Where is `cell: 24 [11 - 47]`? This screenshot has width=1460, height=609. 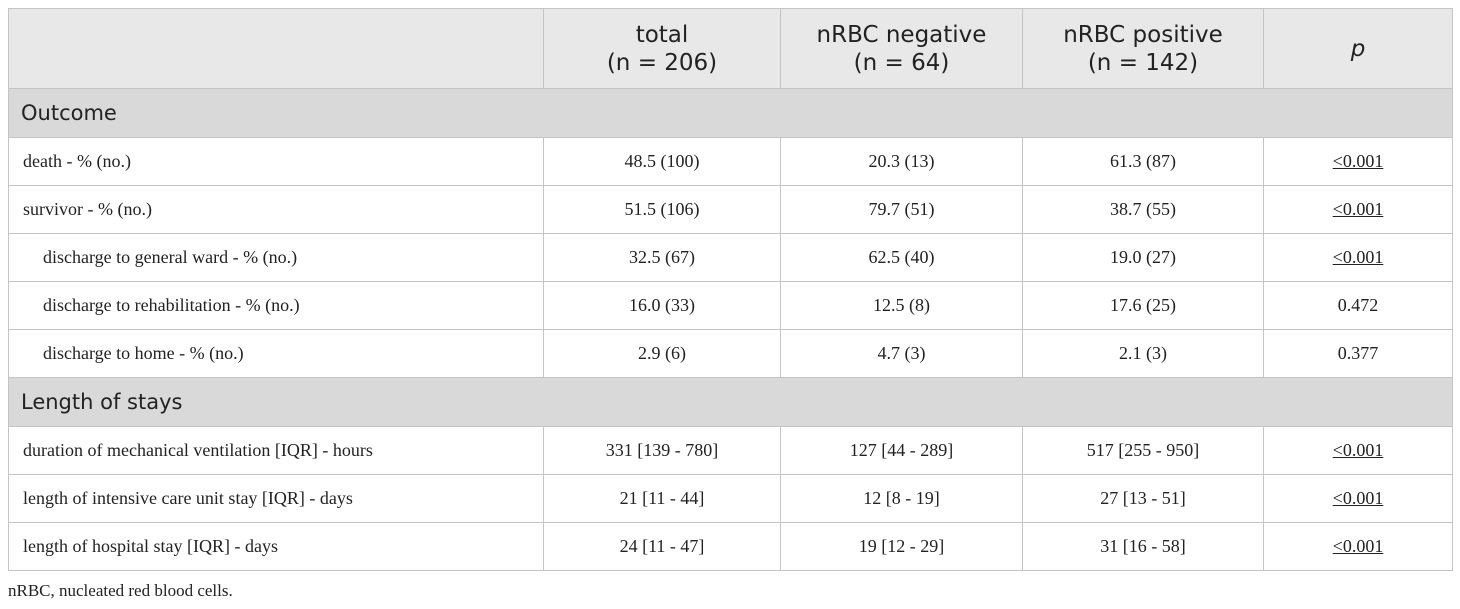
cell: 24 [11 - 47] is located at coordinates (662, 546).